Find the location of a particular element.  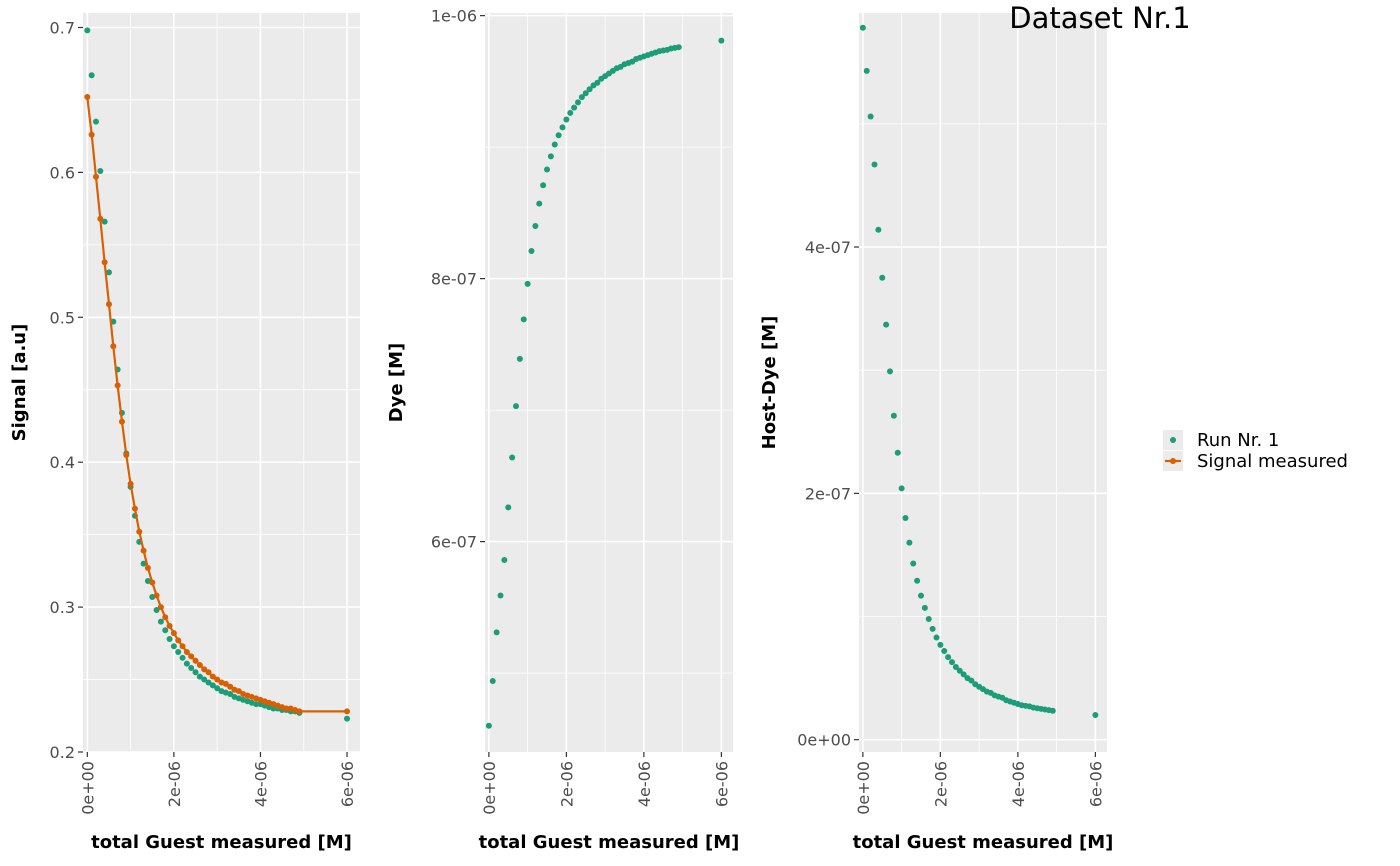

y-axis-title: Signal [a.u] is located at coordinates (19, 383).